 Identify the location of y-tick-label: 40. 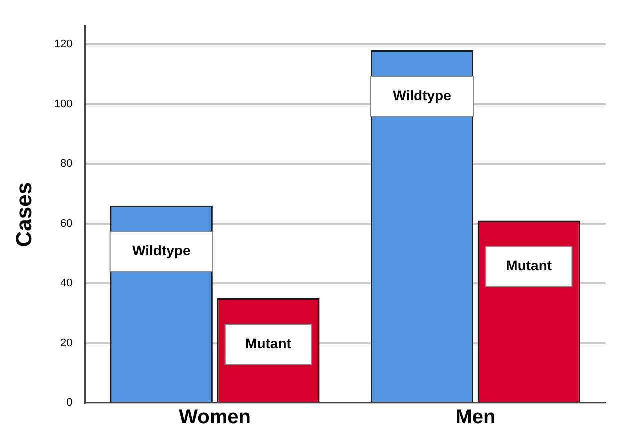
(66, 284).